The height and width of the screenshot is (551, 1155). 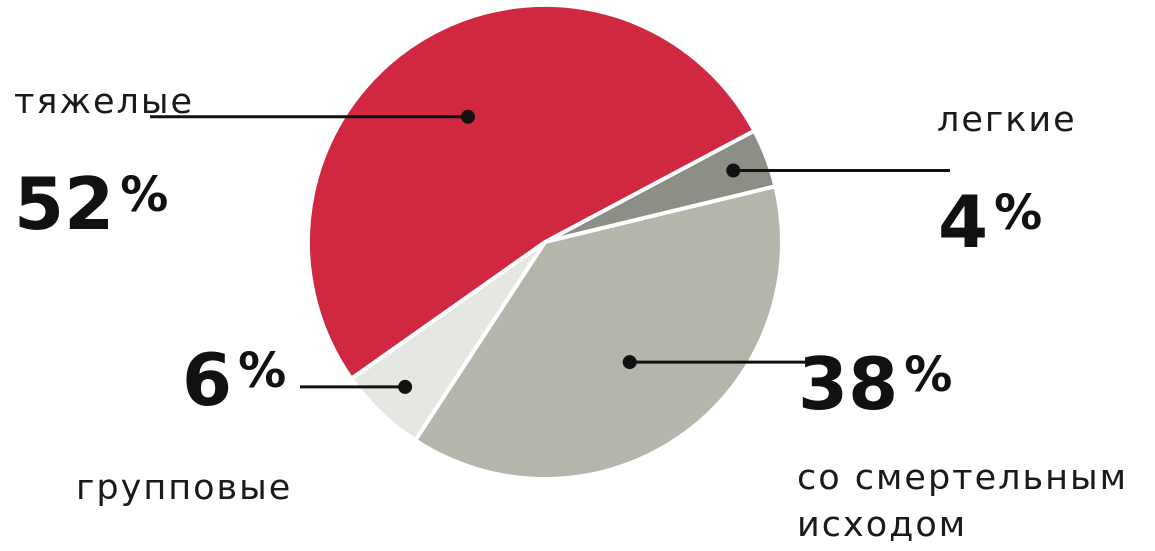 What do you see at coordinates (733, 170) in the screenshot?
I see `leader-light-dot` at bounding box center [733, 170].